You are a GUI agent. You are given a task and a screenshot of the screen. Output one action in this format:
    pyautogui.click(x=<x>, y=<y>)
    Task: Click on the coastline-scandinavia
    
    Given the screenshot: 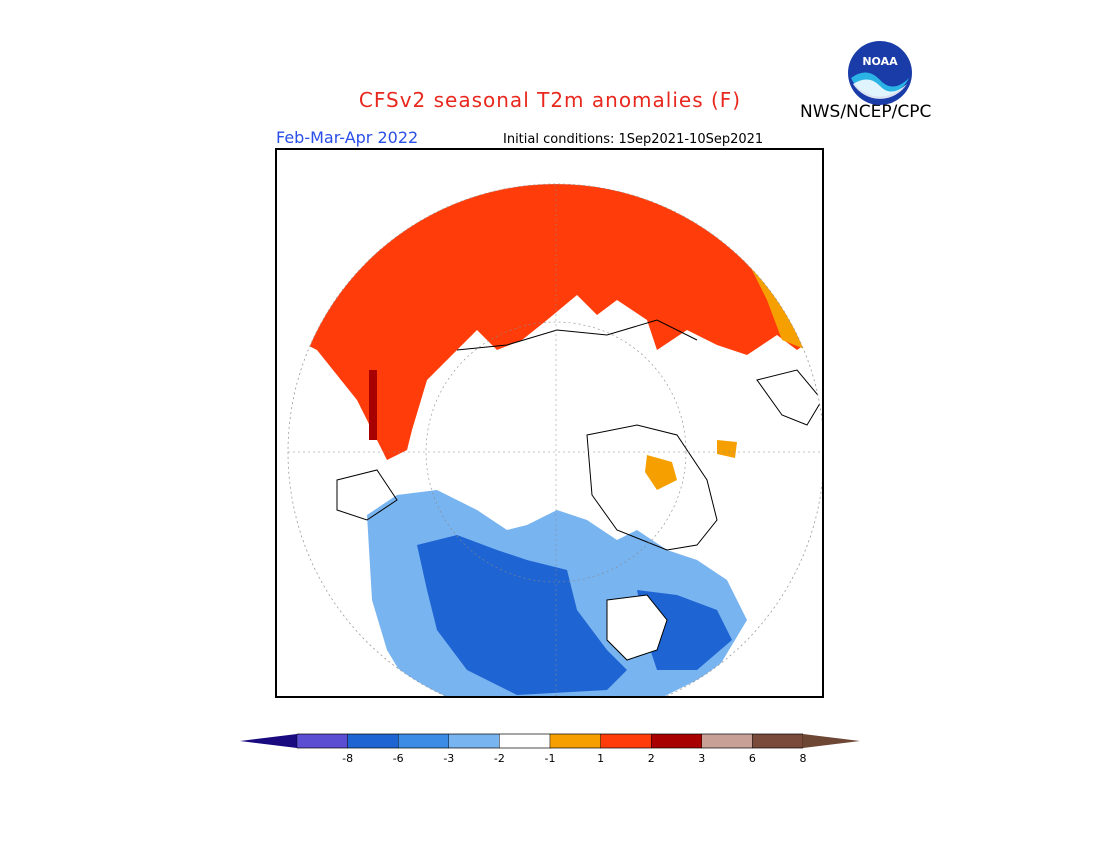 What is the action you would take?
    pyautogui.click(x=789, y=397)
    